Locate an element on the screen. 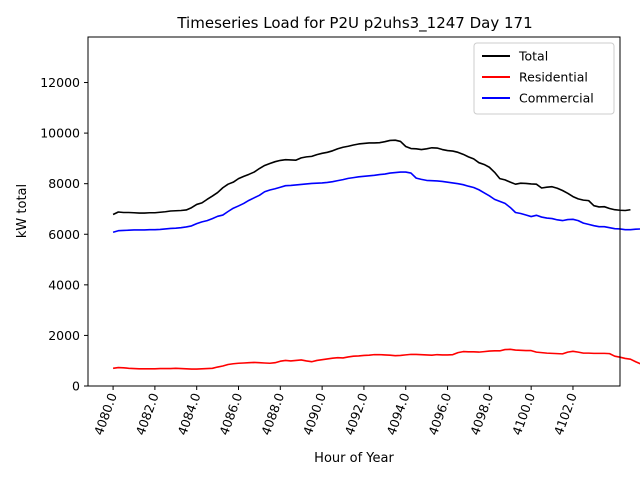  y-tick-label: 6000 is located at coordinates (64, 234).